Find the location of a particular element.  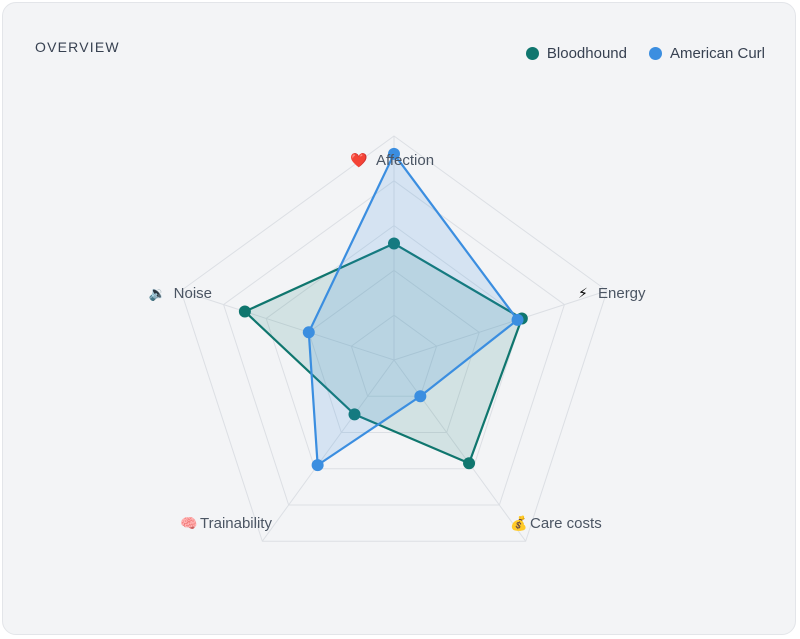

axis-label-text-noise: Noise is located at coordinates (193, 293).